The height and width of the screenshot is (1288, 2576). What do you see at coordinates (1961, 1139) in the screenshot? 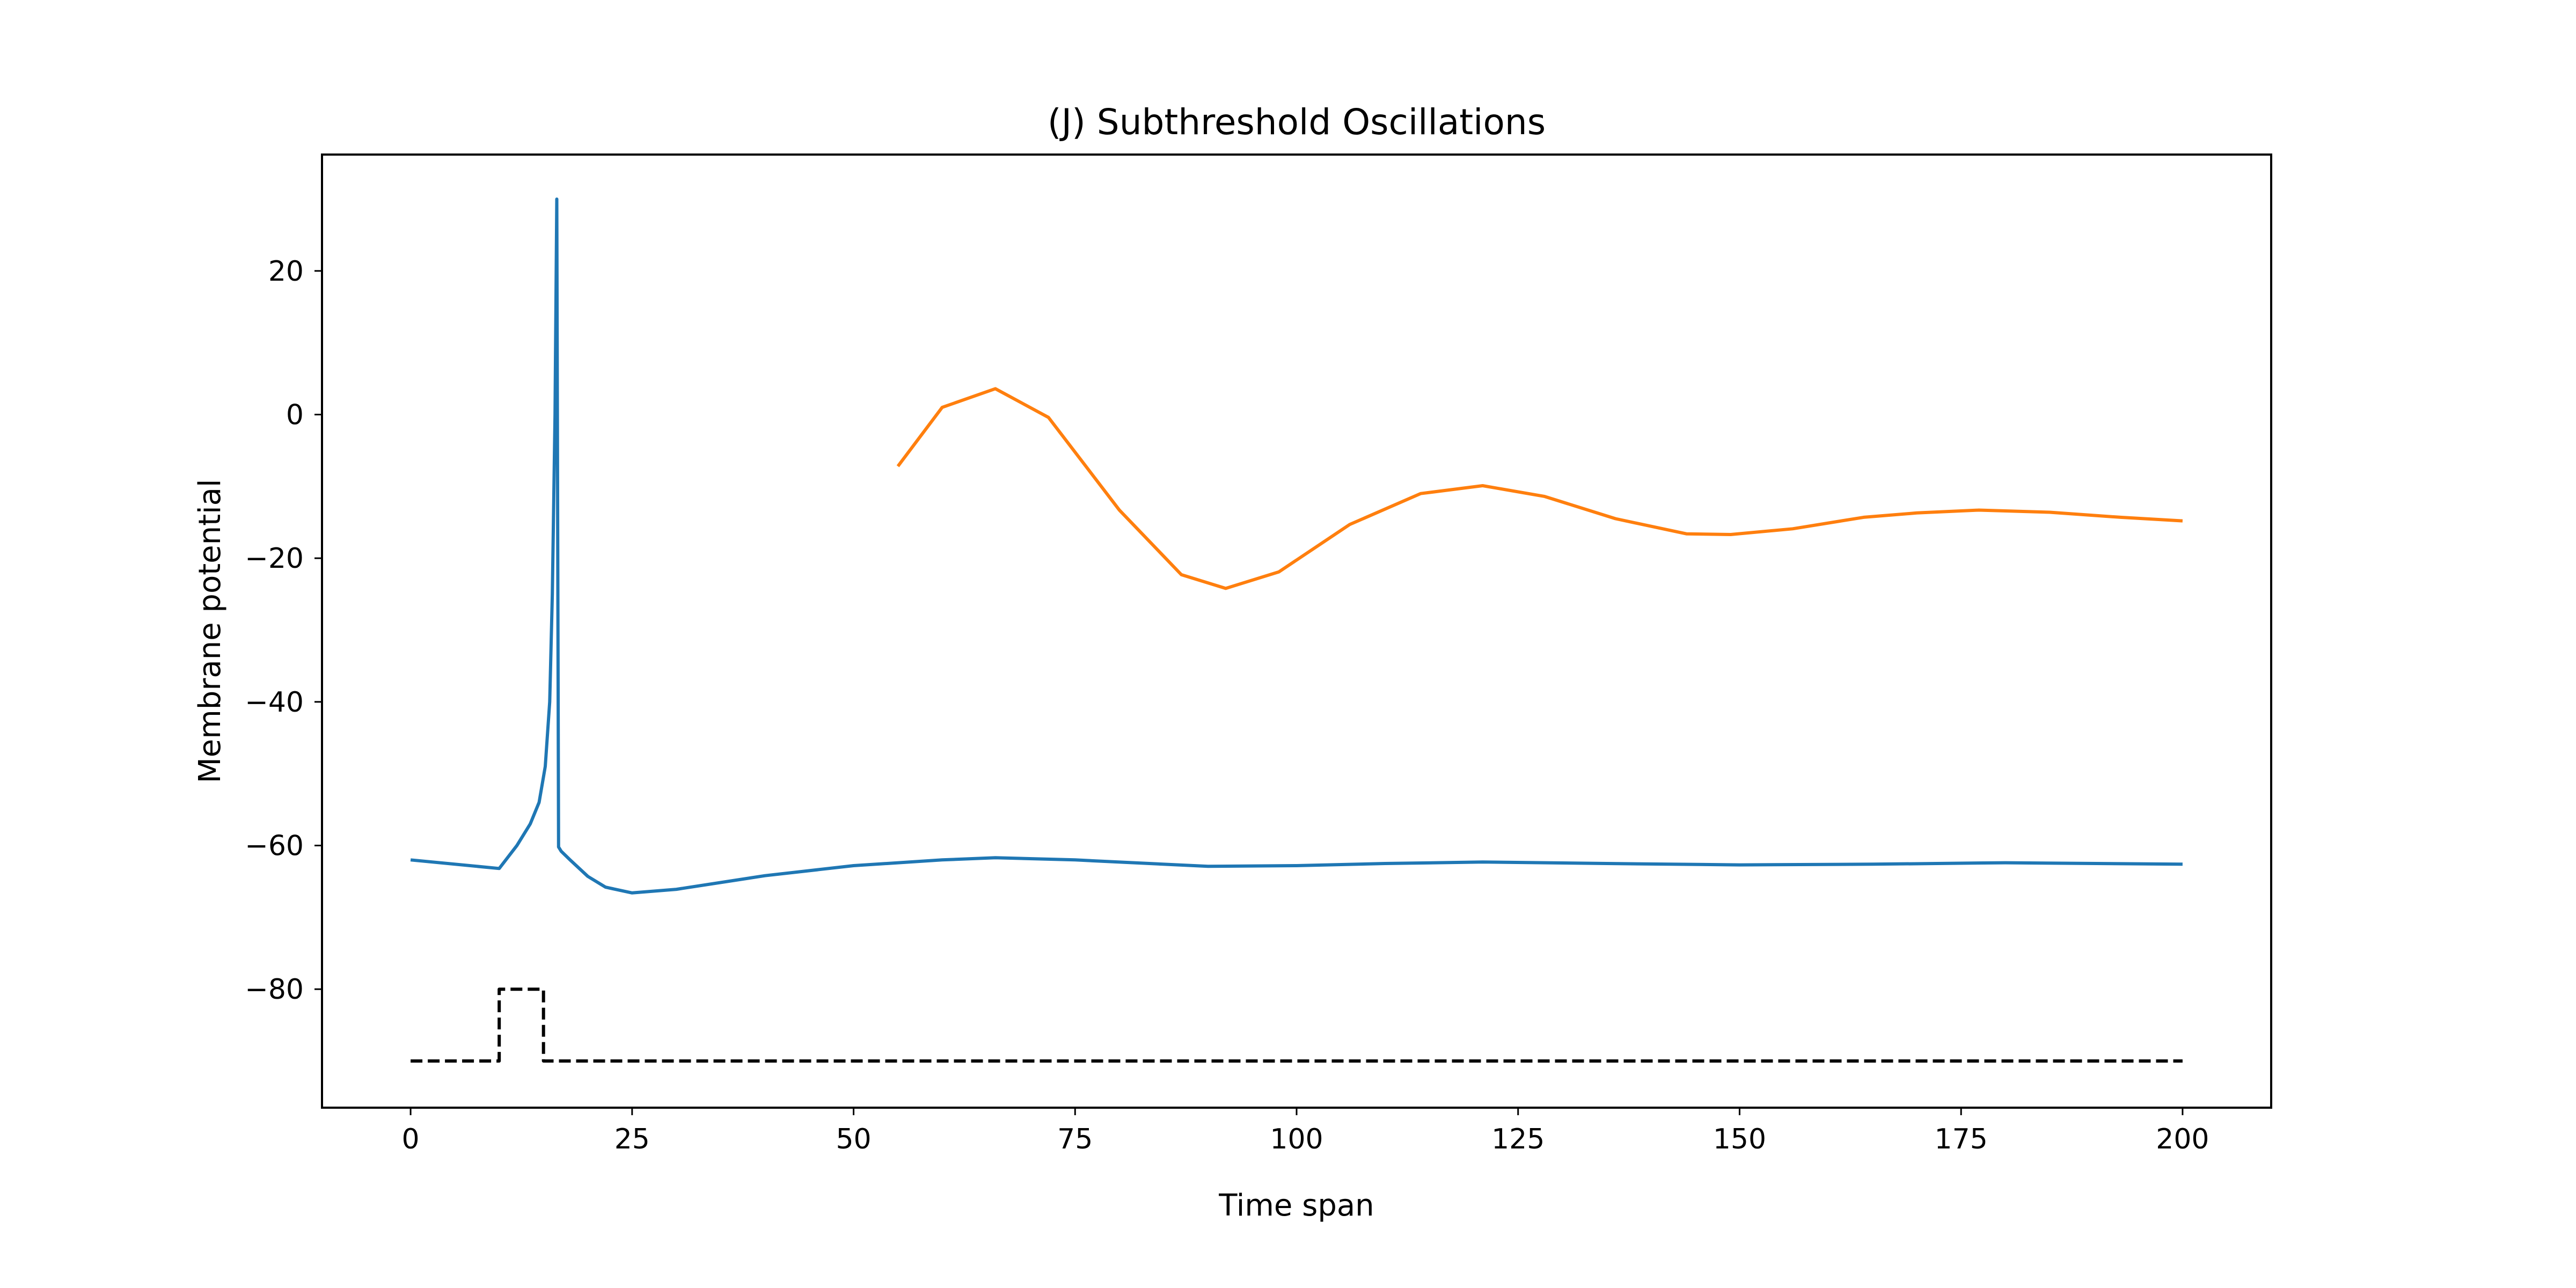
I see `x-tick-label: 175` at bounding box center [1961, 1139].